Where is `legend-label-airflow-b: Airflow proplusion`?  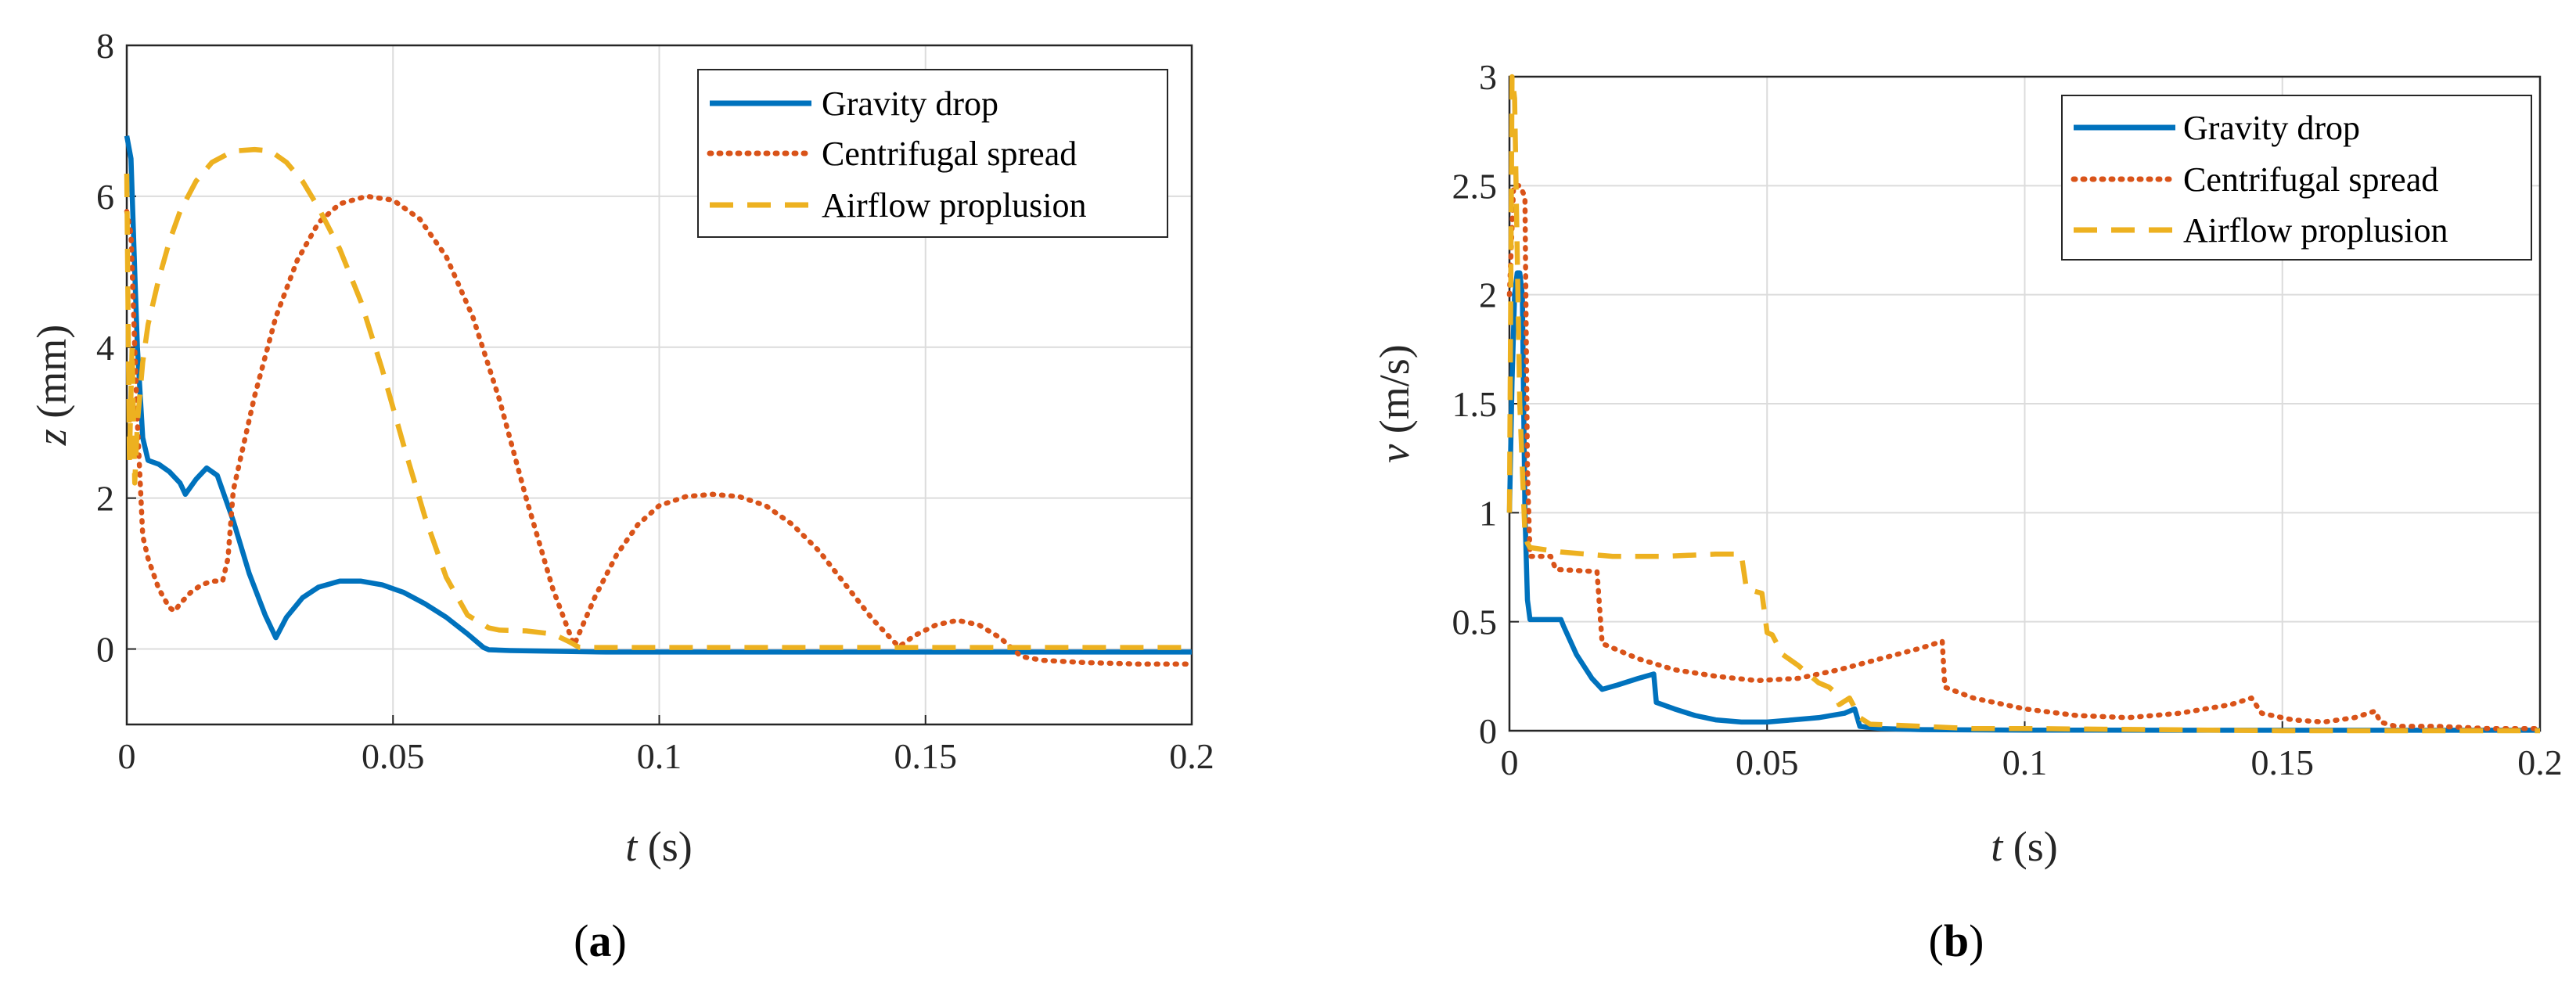
legend-label-airflow-b: Airflow proplusion is located at coordinates (2315, 230).